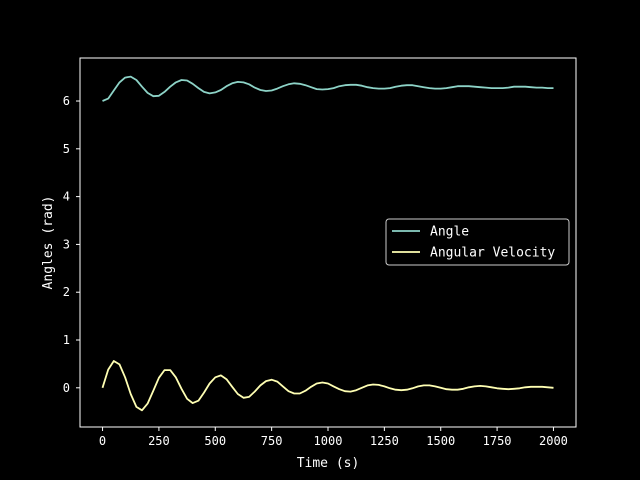 This screenshot has width=640, height=480. What do you see at coordinates (48, 243) in the screenshot?
I see `y-axis-label: Angles (rad)` at bounding box center [48, 243].